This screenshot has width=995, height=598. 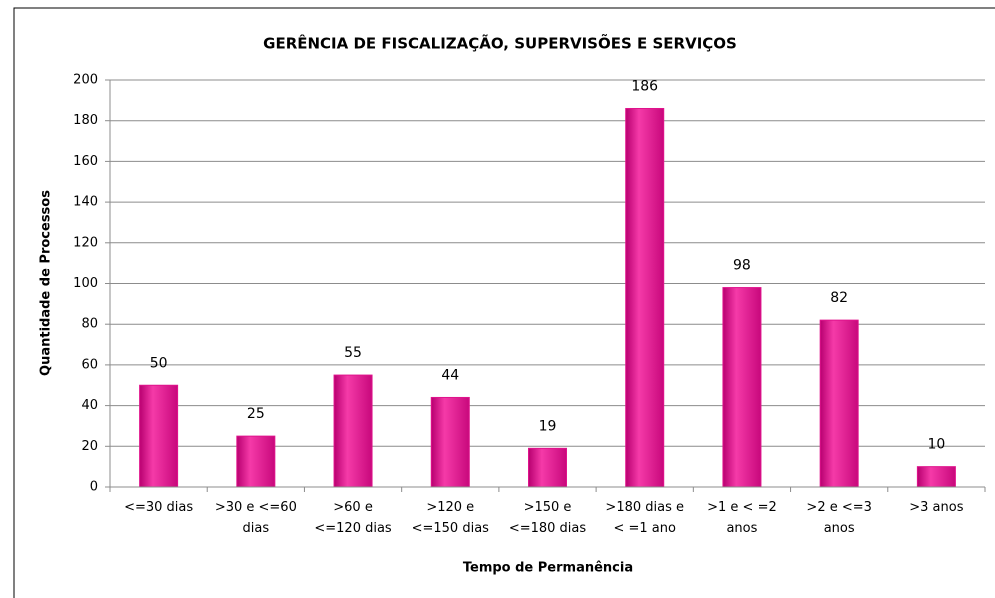 What do you see at coordinates (353, 353) in the screenshot?
I see `data-label: 55` at bounding box center [353, 353].